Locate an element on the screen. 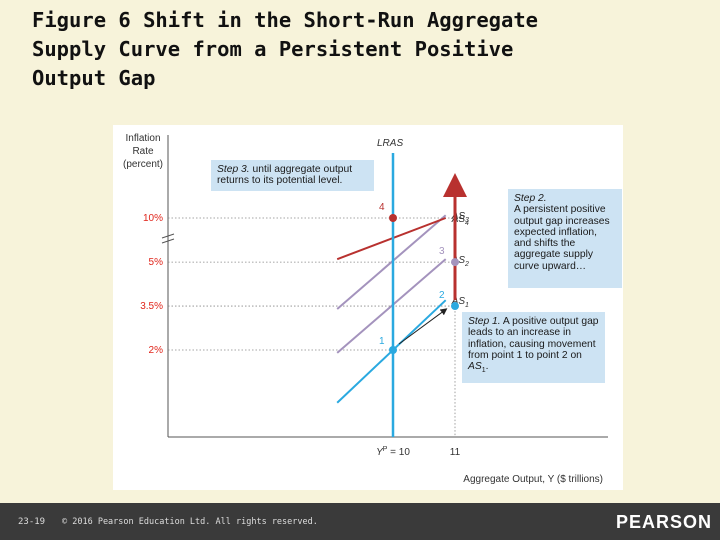 The height and width of the screenshot is (540, 720). as-curve-label-as4: AS4 is located at coordinates (460, 220).